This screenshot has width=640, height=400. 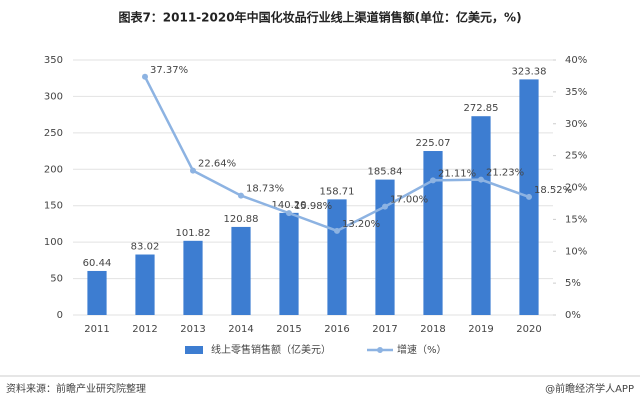 I want to click on x-tick-label: 2015, so click(x=288, y=329).